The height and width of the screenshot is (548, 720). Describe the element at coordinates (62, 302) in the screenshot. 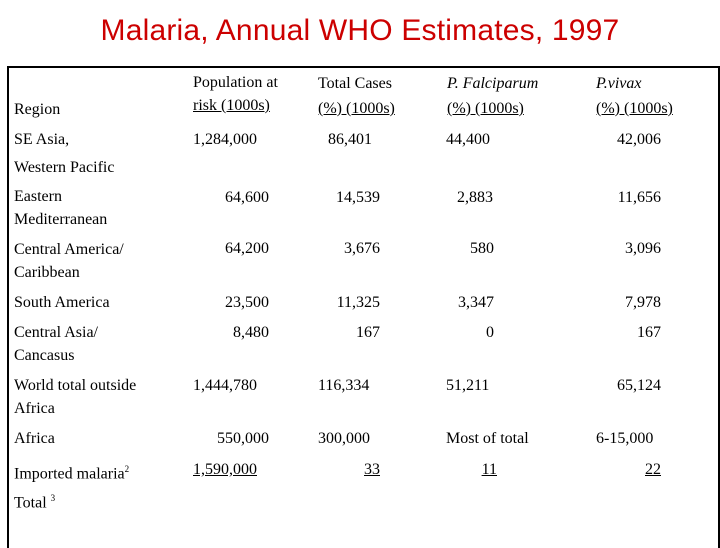

I see `table-row-region-line1: South America` at that location.